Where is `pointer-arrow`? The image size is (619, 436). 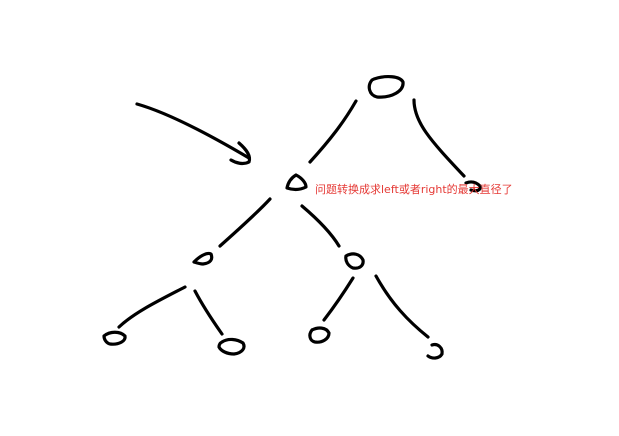 pointer-arrow is located at coordinates (193, 134).